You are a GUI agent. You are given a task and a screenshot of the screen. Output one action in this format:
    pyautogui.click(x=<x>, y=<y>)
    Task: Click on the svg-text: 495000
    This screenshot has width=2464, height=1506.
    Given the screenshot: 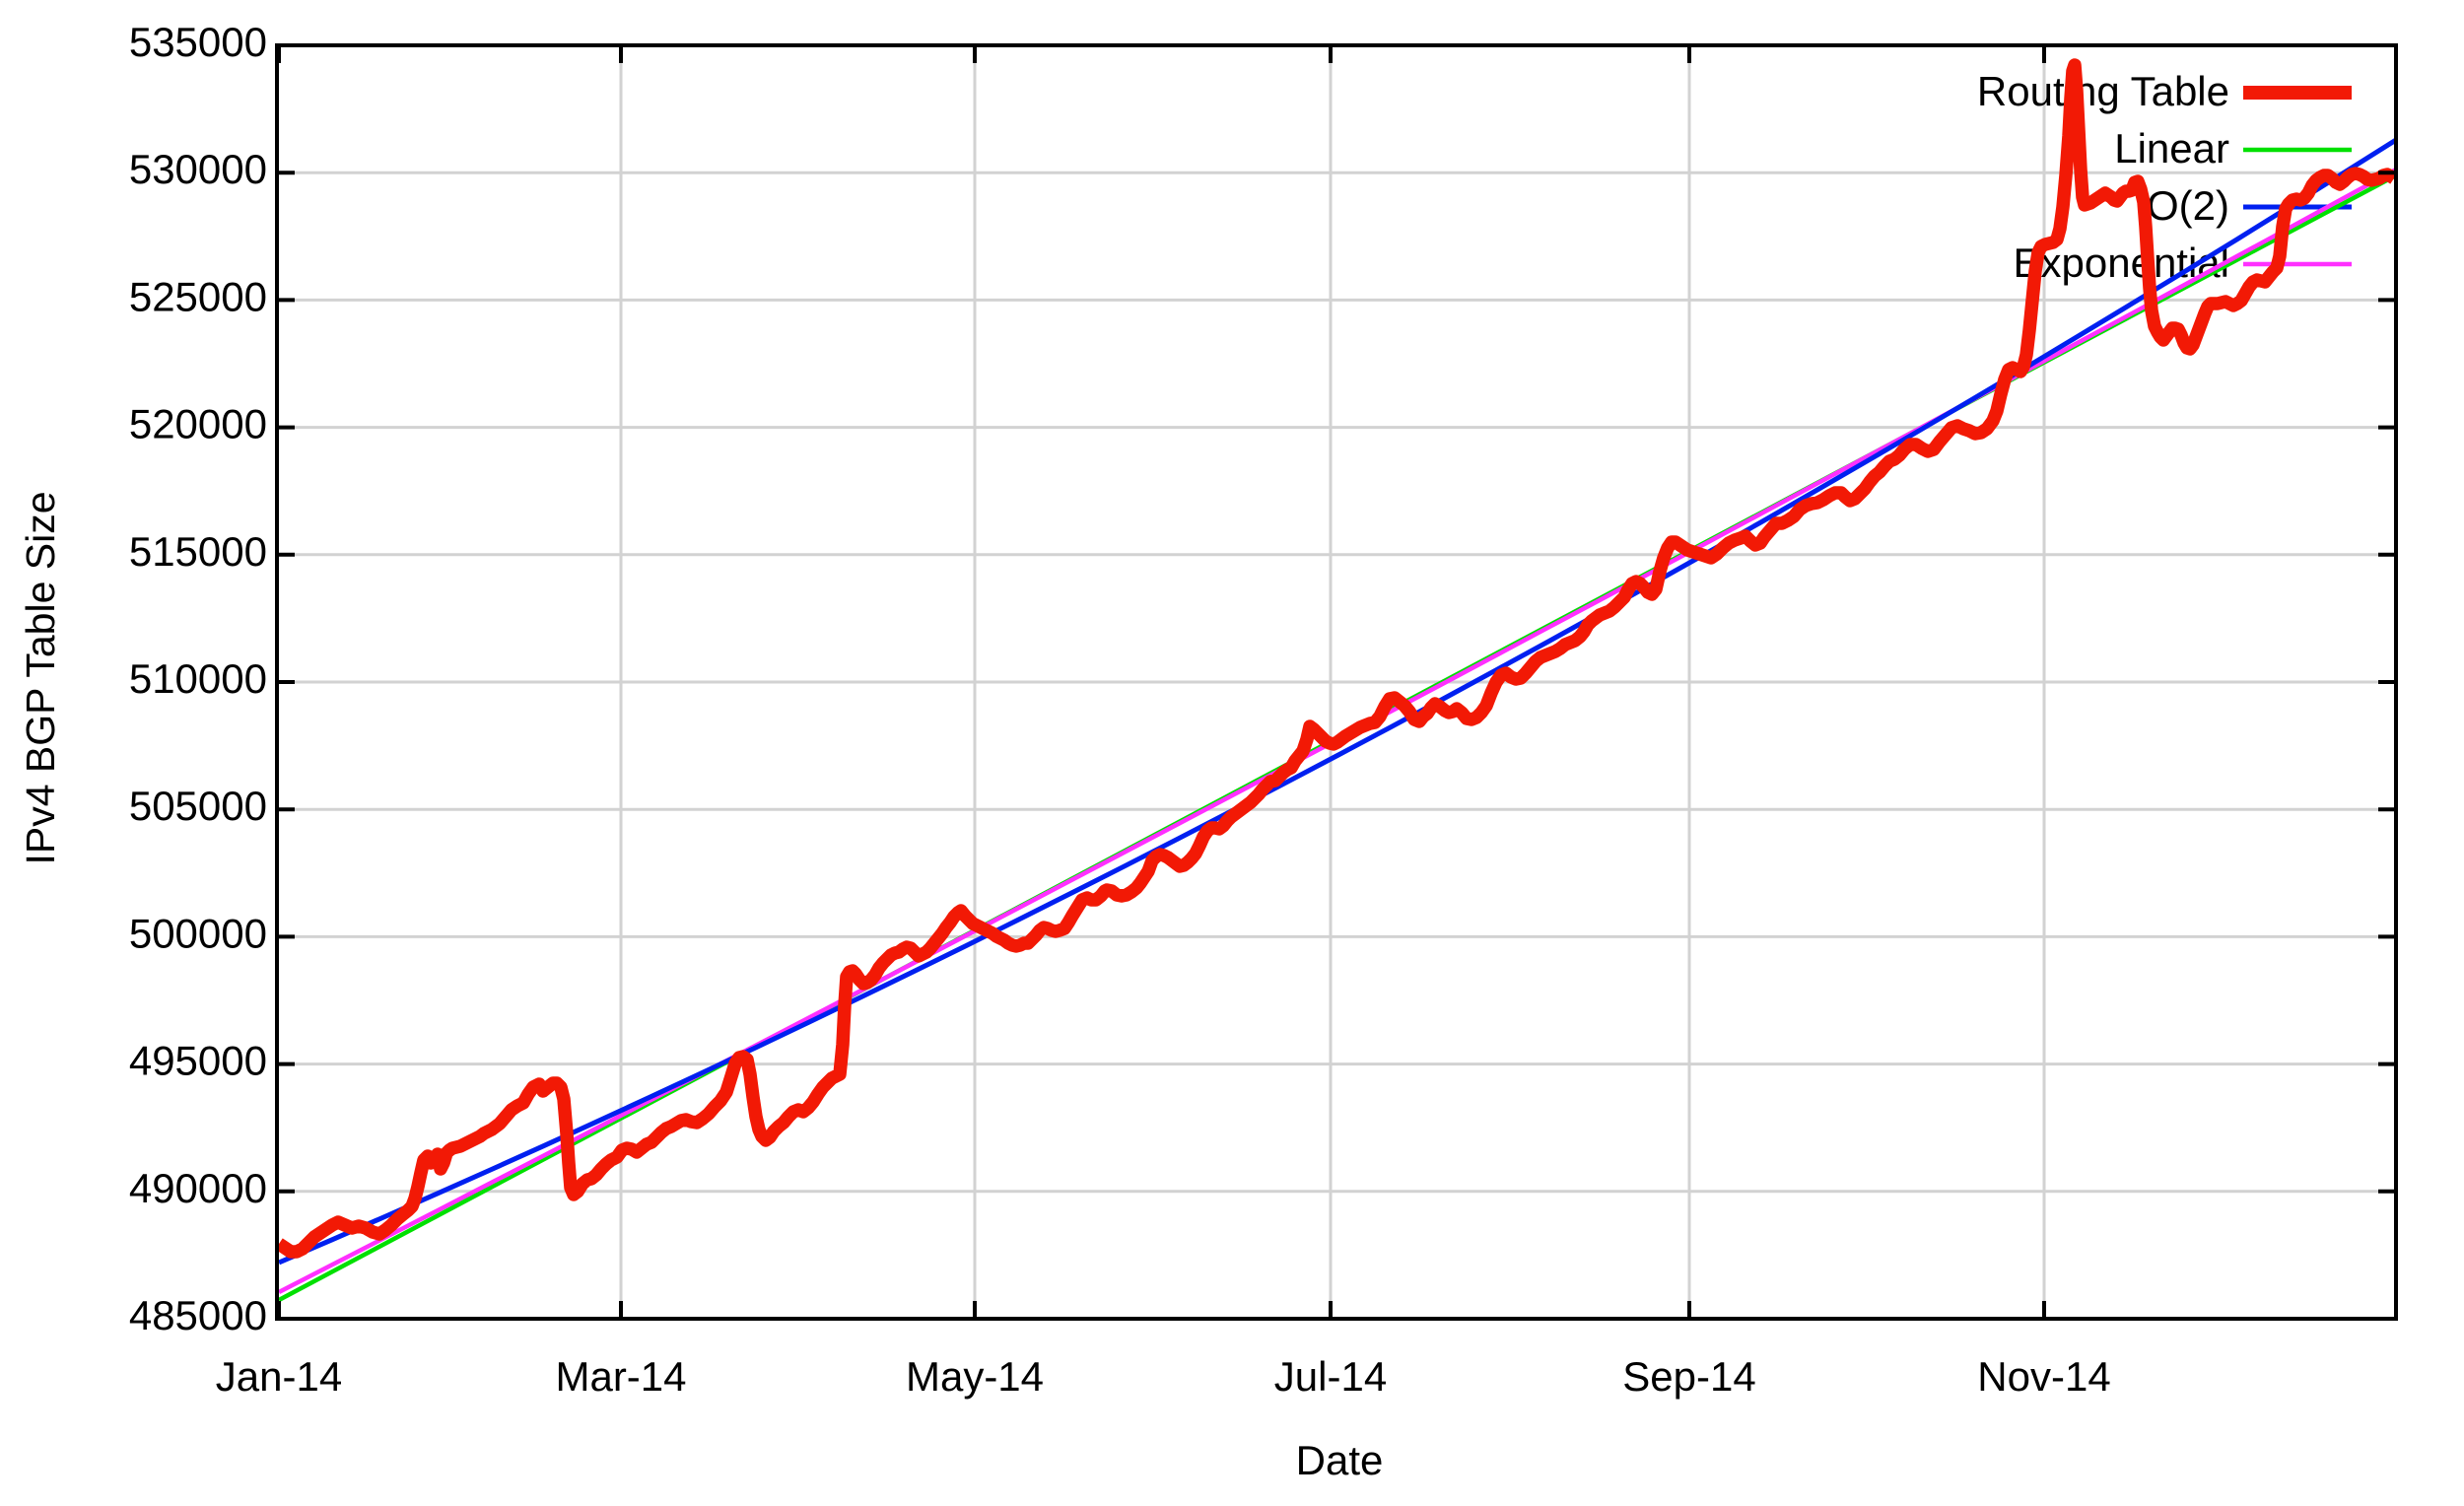 What is the action you would take?
    pyautogui.click(x=198, y=1061)
    